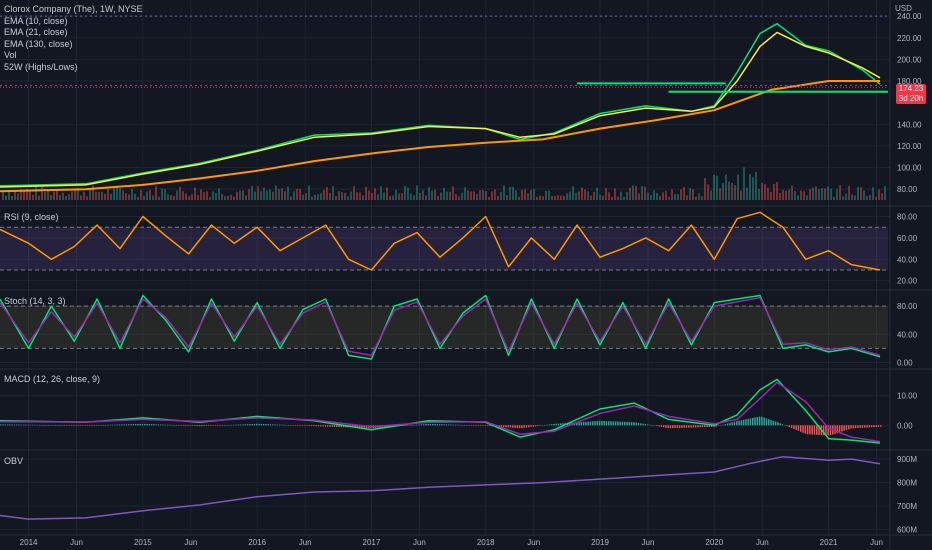 The height and width of the screenshot is (550, 932). What do you see at coordinates (911, 88) in the screenshot?
I see `last-price-value: 174.23` at bounding box center [911, 88].